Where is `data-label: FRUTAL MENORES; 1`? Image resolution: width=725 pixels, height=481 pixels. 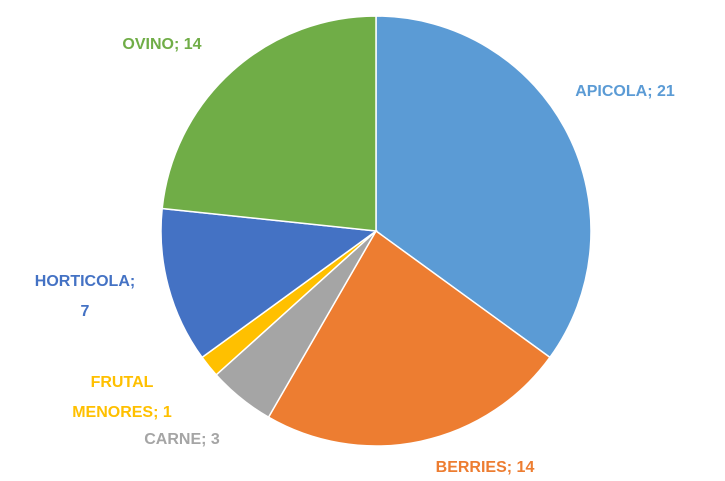 data-label: FRUTAL MENORES; 1 is located at coordinates (122, 397).